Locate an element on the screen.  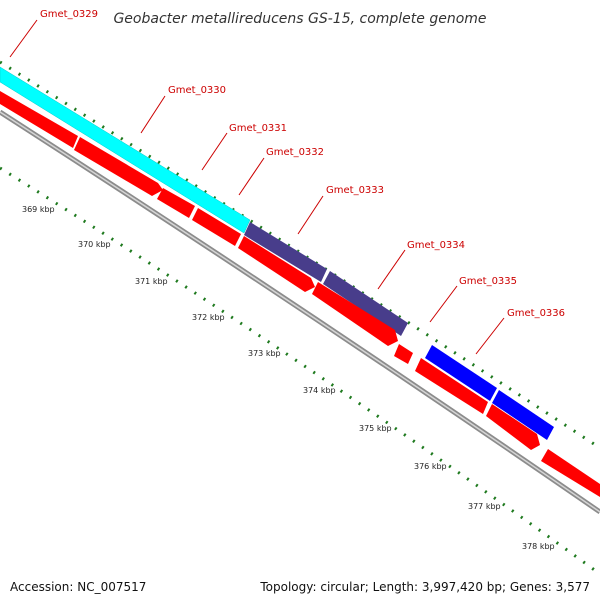
kbp-label-378: 378 kbp is located at coordinates (538, 546).